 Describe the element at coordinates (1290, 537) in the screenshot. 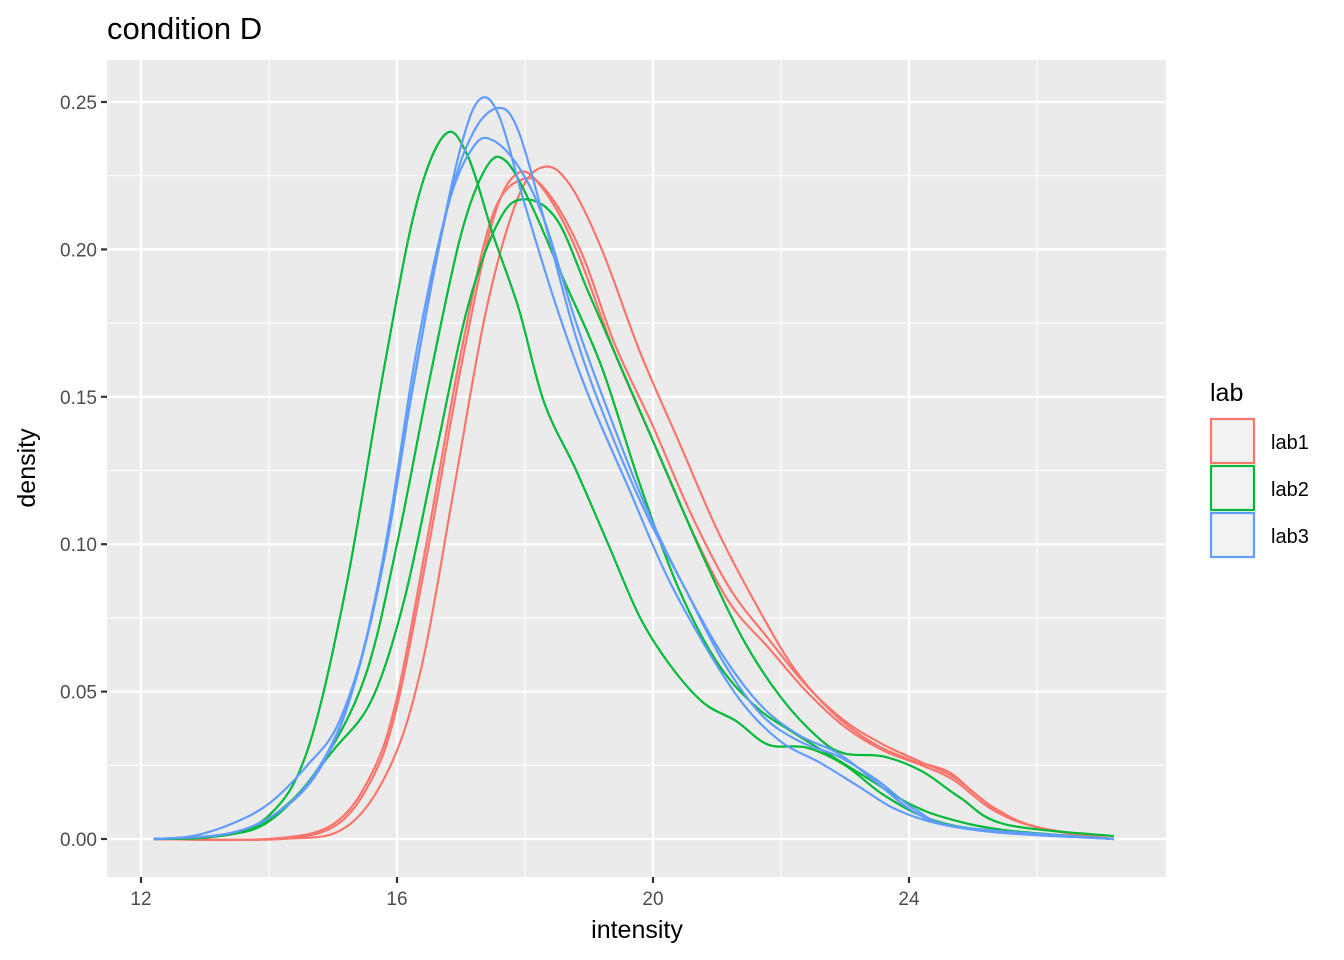

I see `legend-label-lab3: lab3` at that location.